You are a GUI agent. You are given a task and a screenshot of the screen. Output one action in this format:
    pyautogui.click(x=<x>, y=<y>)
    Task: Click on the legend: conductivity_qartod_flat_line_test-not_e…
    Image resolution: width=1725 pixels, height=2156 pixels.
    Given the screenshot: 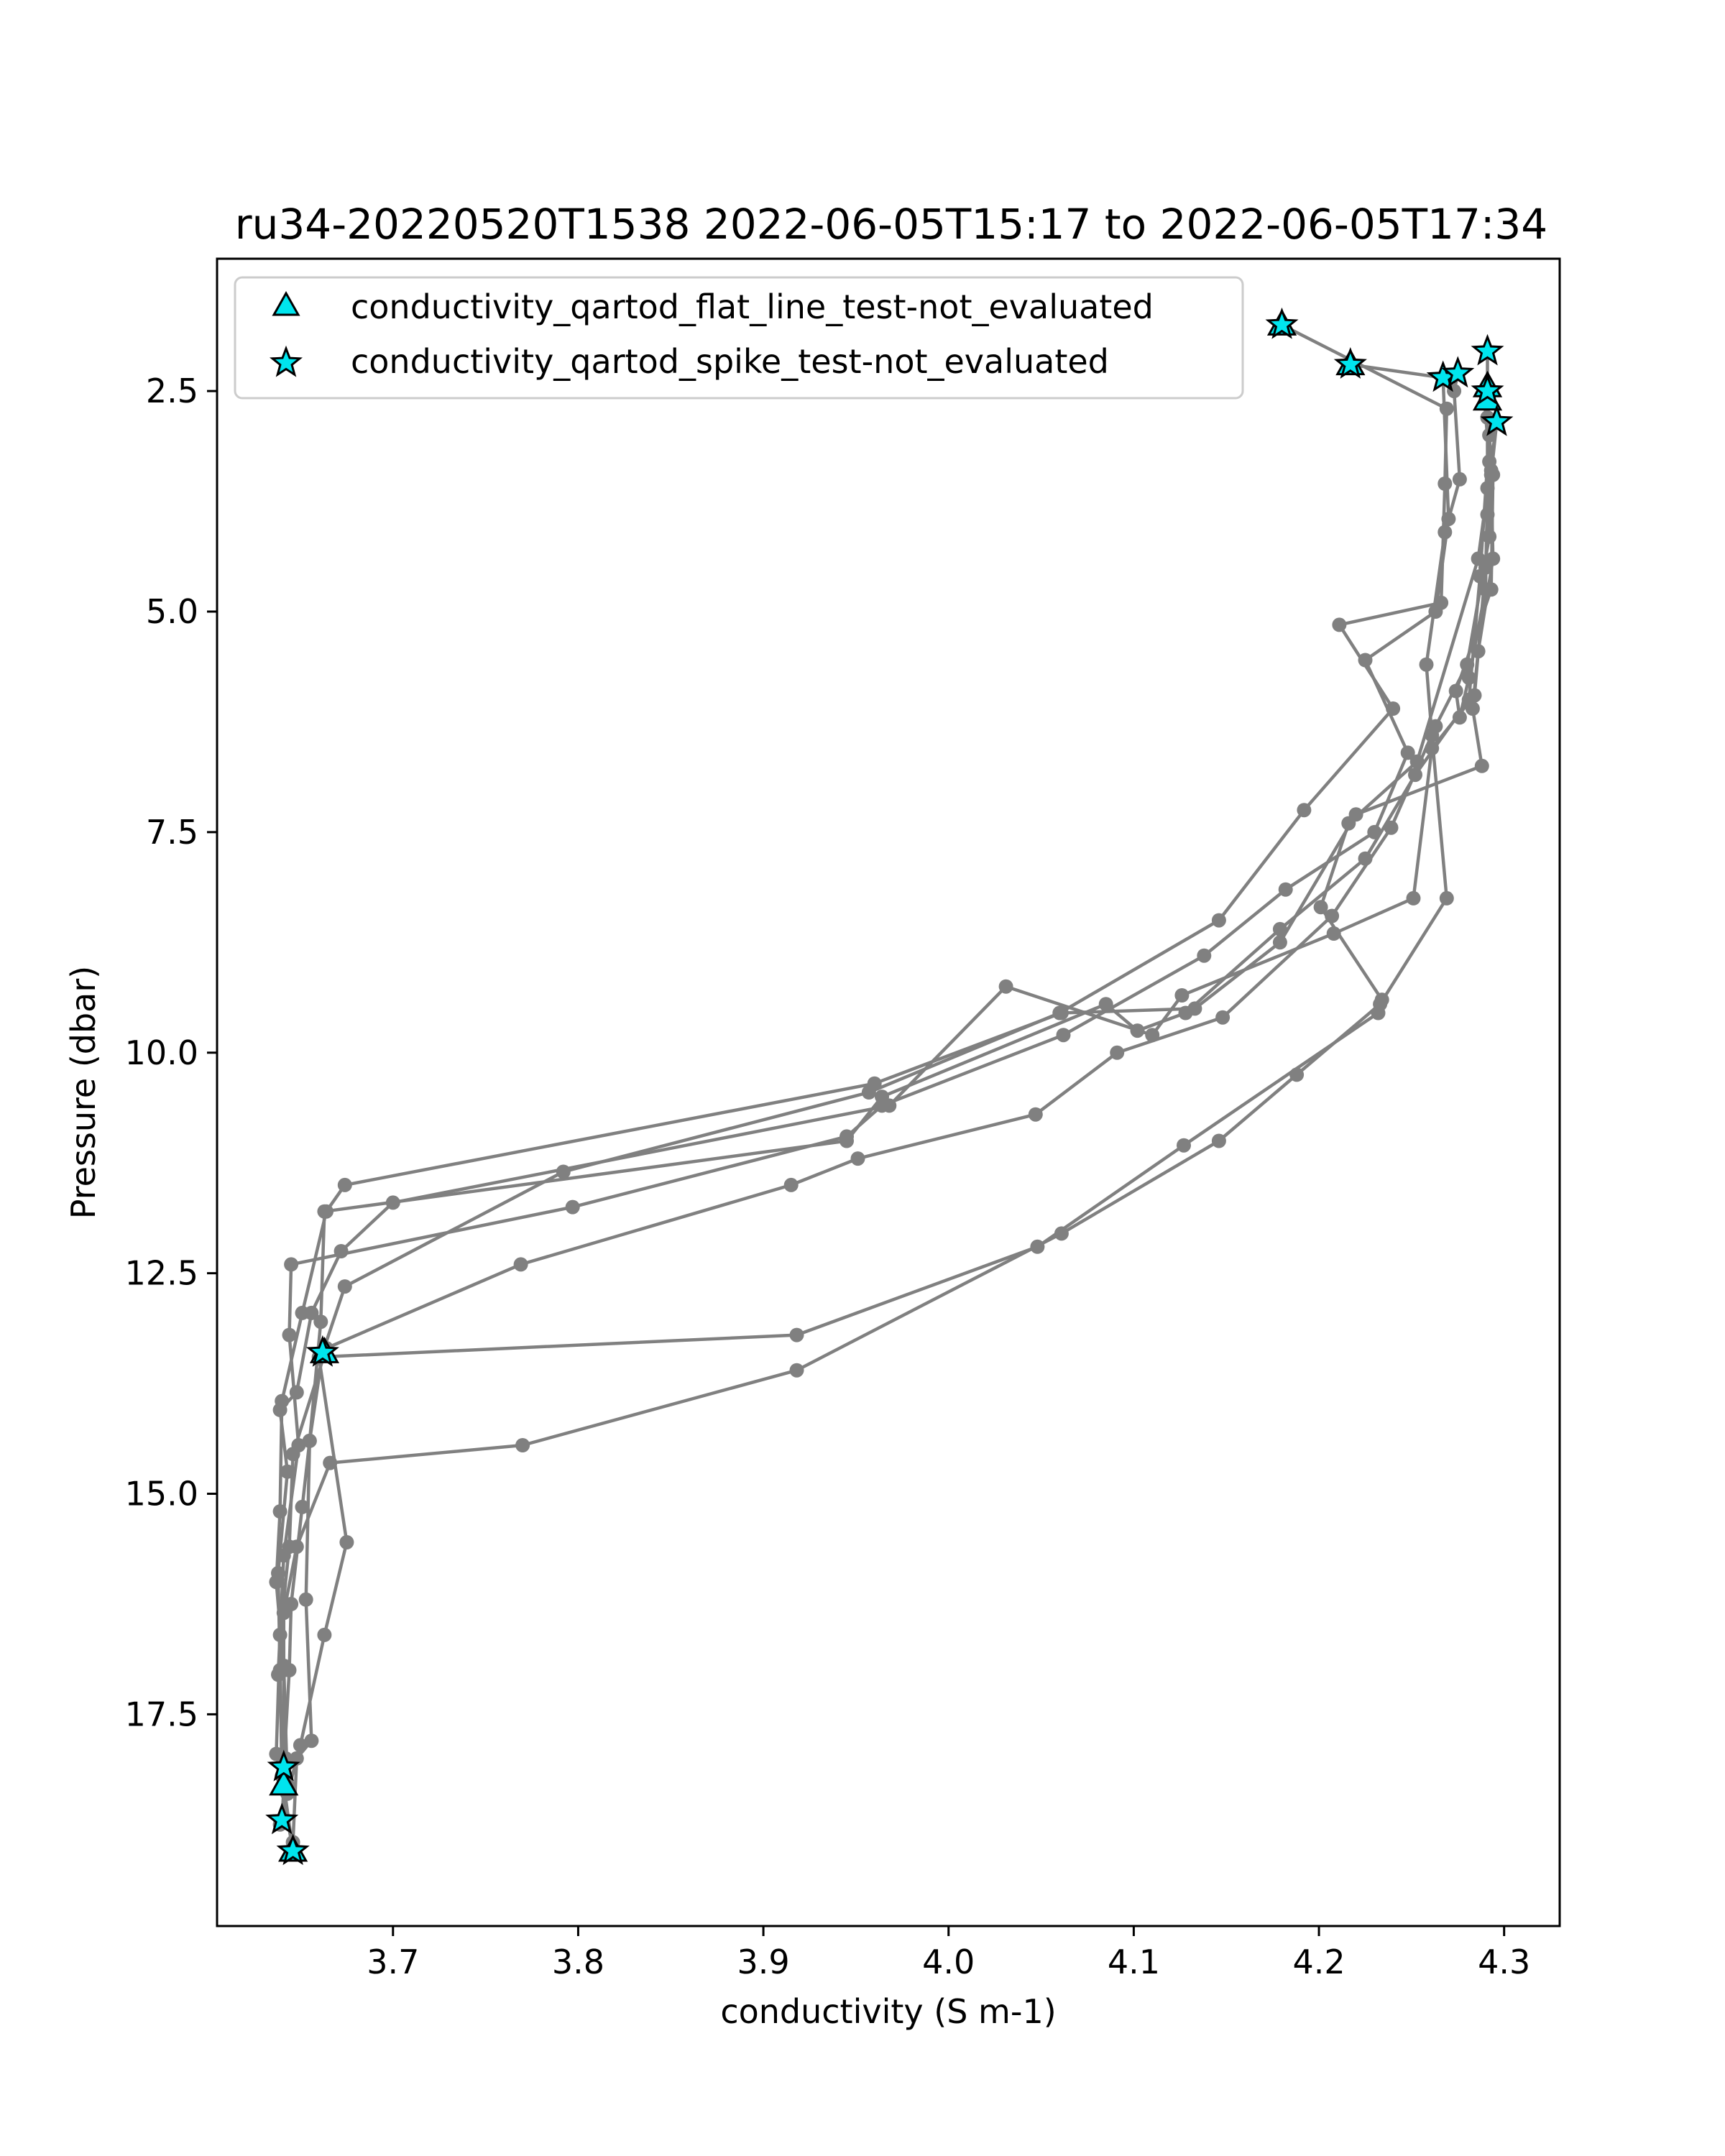 What is the action you would take?
    pyautogui.click(x=739, y=338)
    